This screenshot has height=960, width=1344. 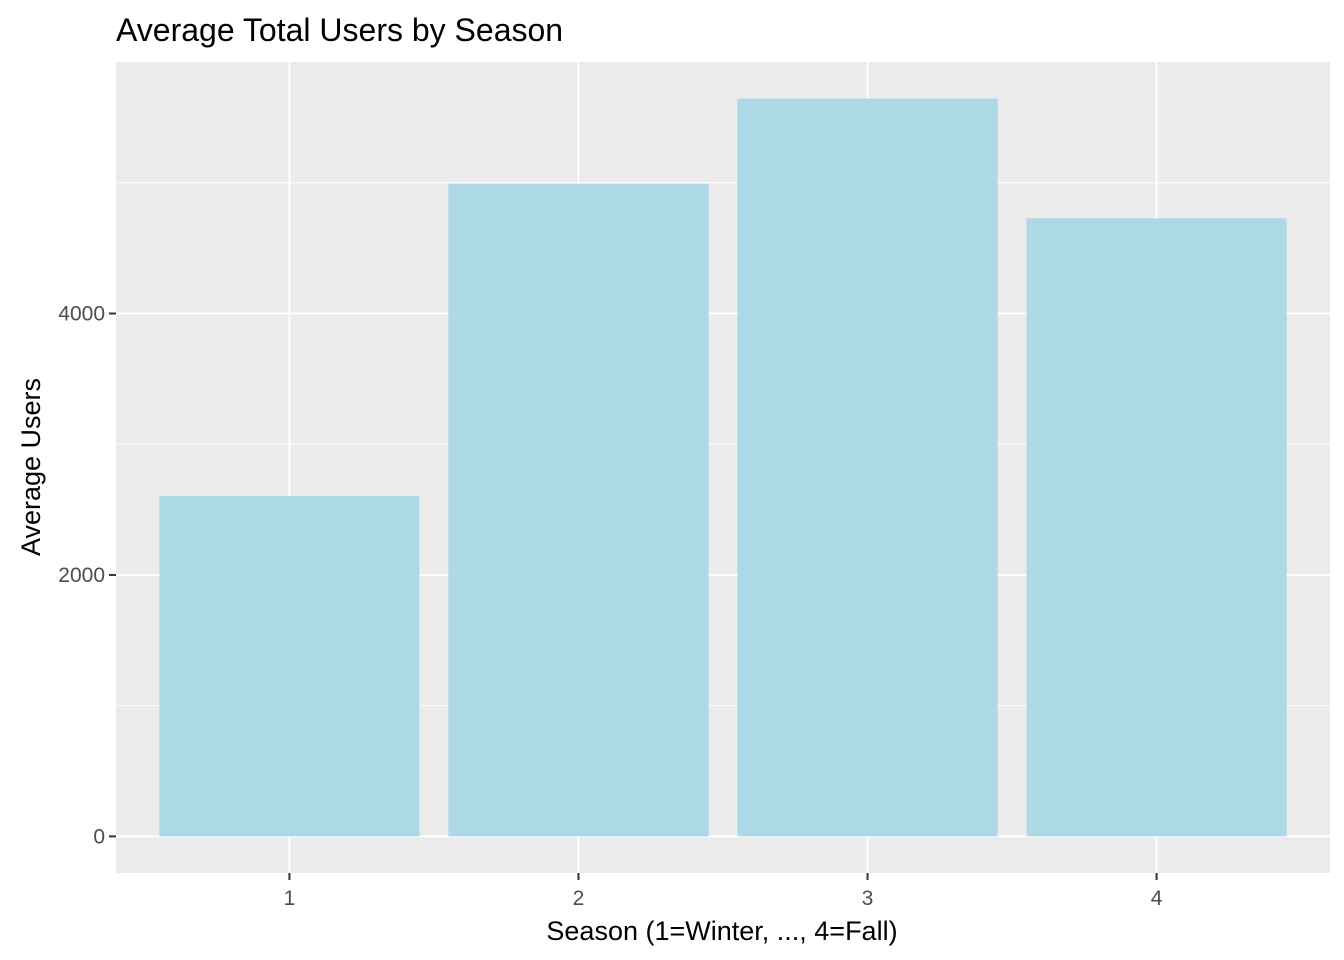 I want to click on y-axis: 0 2000 4000, so click(x=87, y=575).